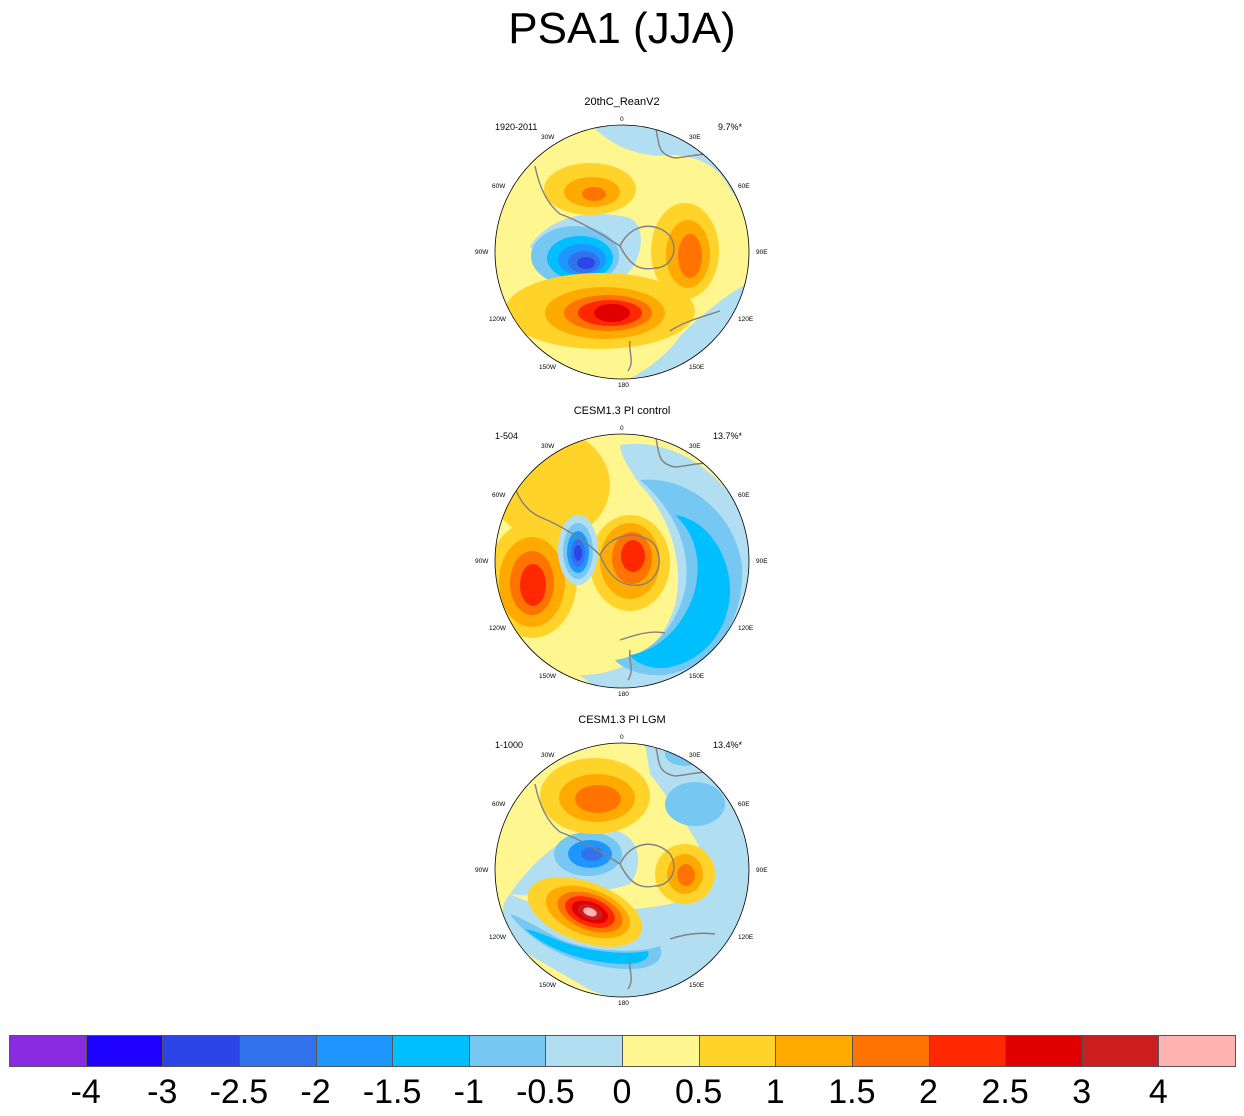  I want to click on map-panel-reanalysis: 20thC_ReanV2 1920-2011 9.7%*, so click(622, 246).